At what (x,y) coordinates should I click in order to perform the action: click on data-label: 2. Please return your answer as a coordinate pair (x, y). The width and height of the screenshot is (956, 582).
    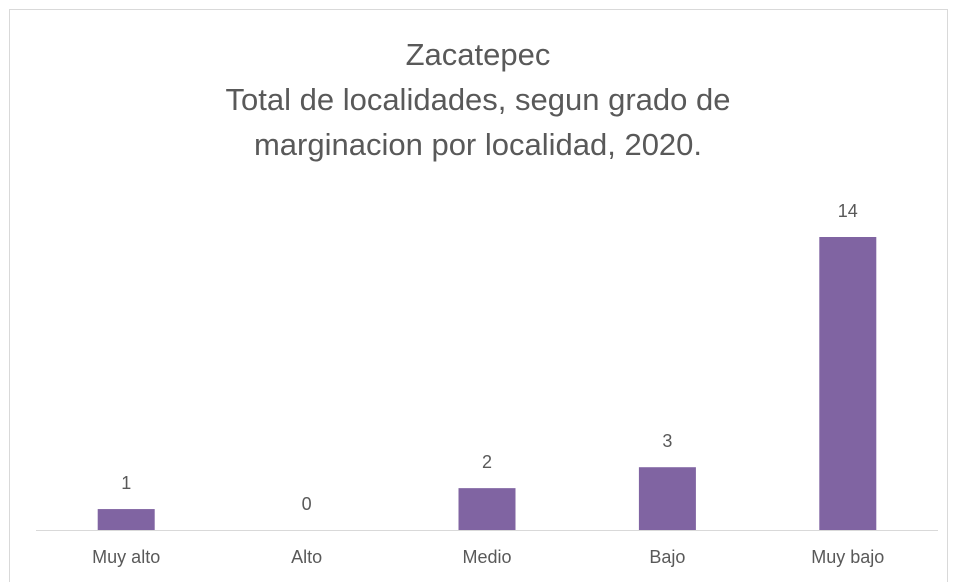
    Looking at the image, I should click on (487, 462).